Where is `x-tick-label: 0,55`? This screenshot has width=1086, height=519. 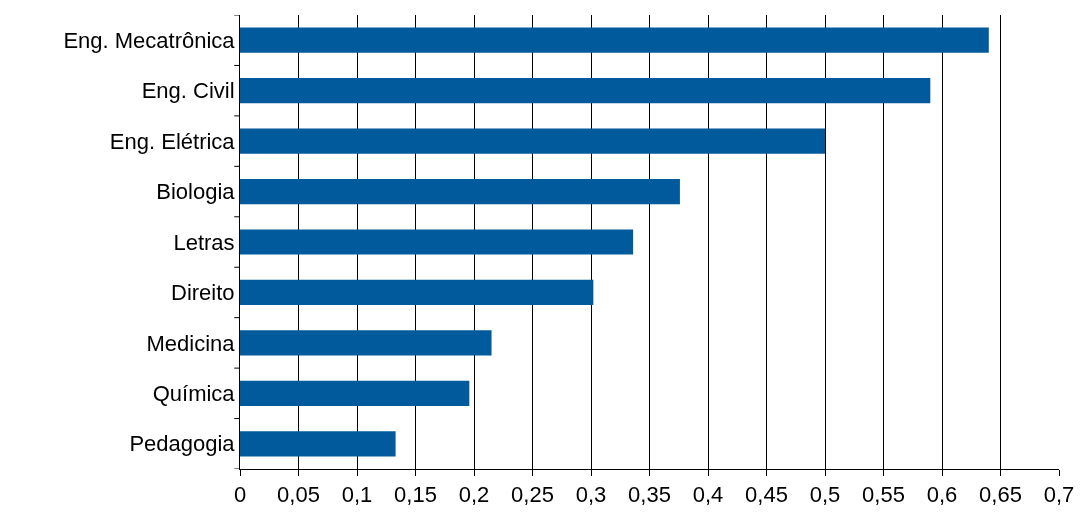
x-tick-label: 0,55 is located at coordinates (883, 495).